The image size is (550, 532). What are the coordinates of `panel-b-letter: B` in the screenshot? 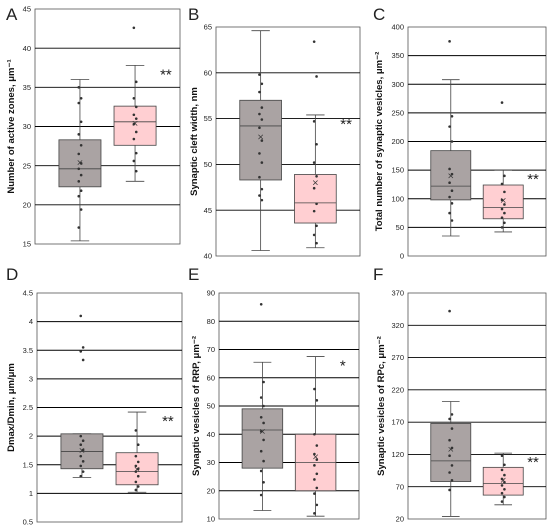 It's located at (193, 14).